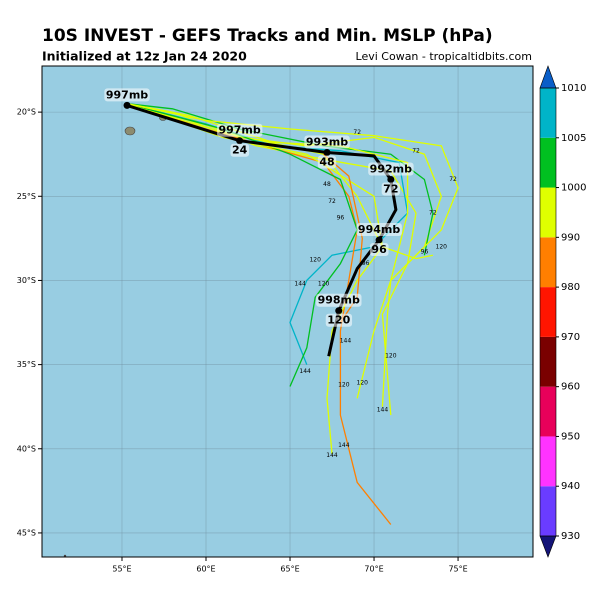 The width and height of the screenshot is (600, 604). Describe the element at coordinates (573, 88) in the screenshot. I see `colorbar-label: 1010` at that location.